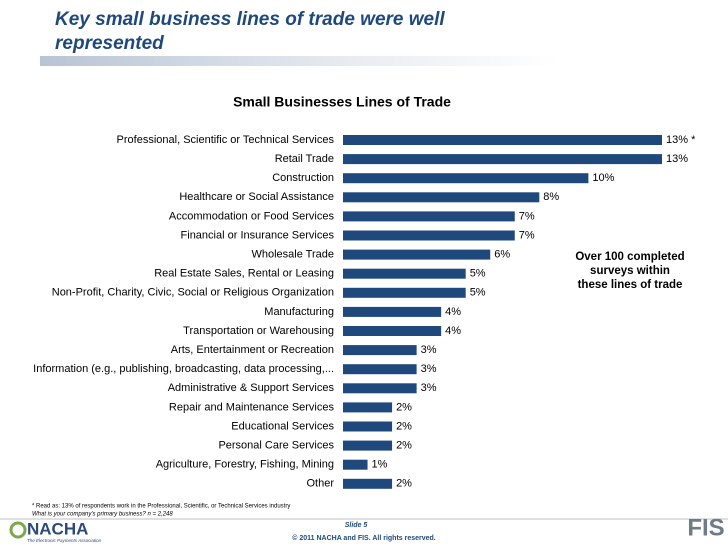  What do you see at coordinates (109, 43) in the screenshot?
I see `slide-title: represented` at bounding box center [109, 43].